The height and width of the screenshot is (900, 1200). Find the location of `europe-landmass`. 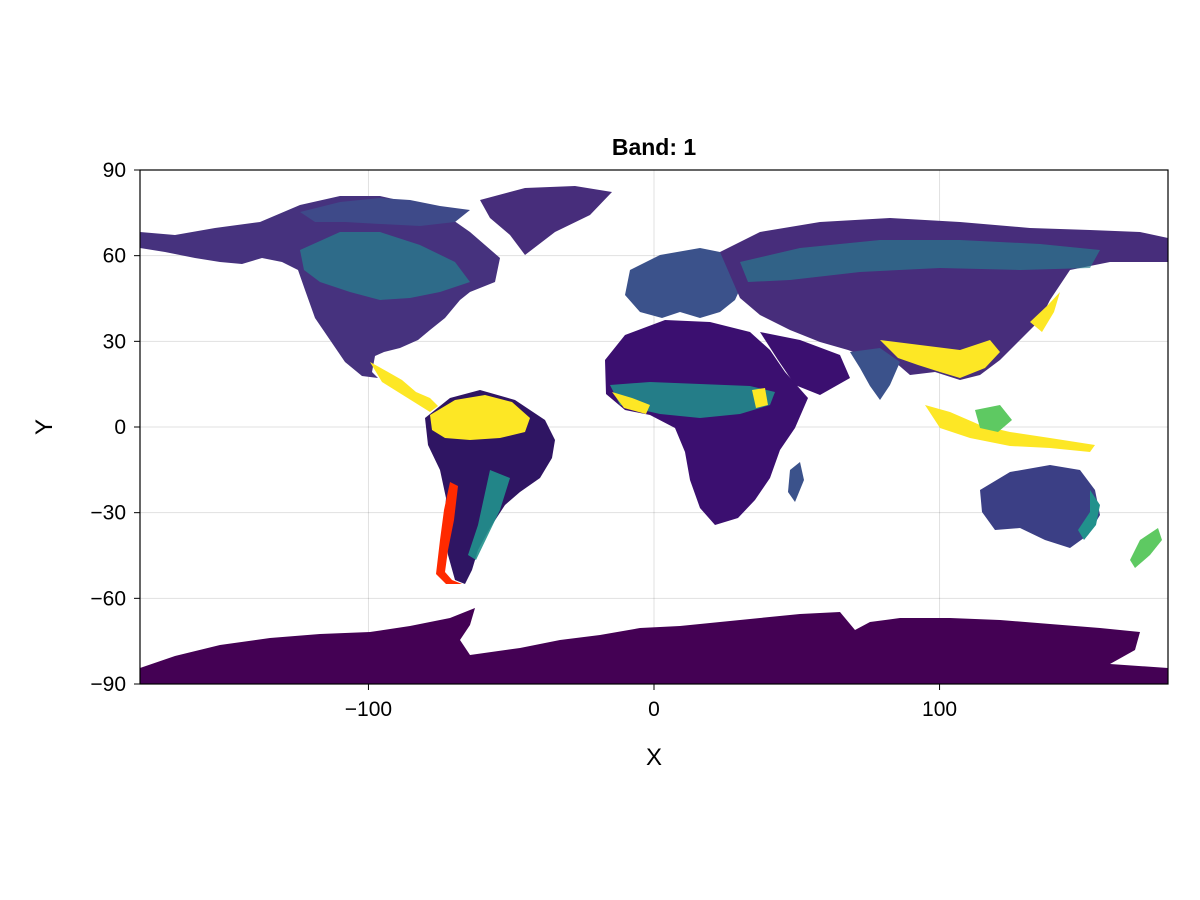

europe-landmass is located at coordinates (685, 283).